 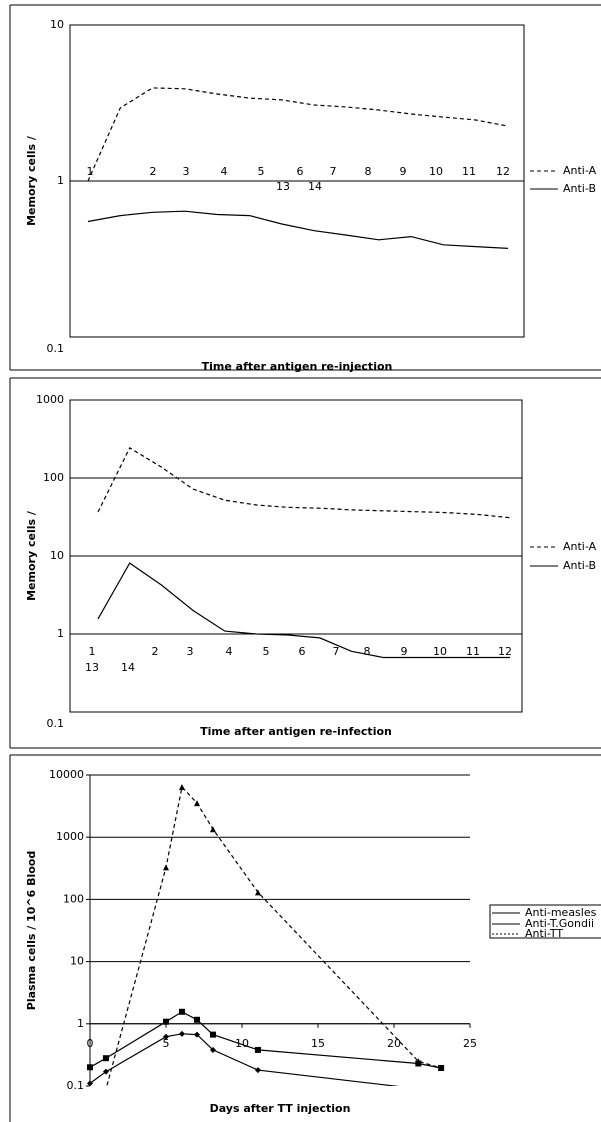 What do you see at coordinates (559, 923) in the screenshot?
I see `legend-label: Anti-T.Gondii` at bounding box center [559, 923].